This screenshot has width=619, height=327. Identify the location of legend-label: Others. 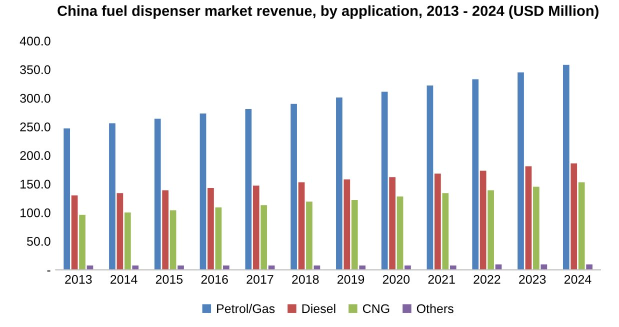
(435, 309).